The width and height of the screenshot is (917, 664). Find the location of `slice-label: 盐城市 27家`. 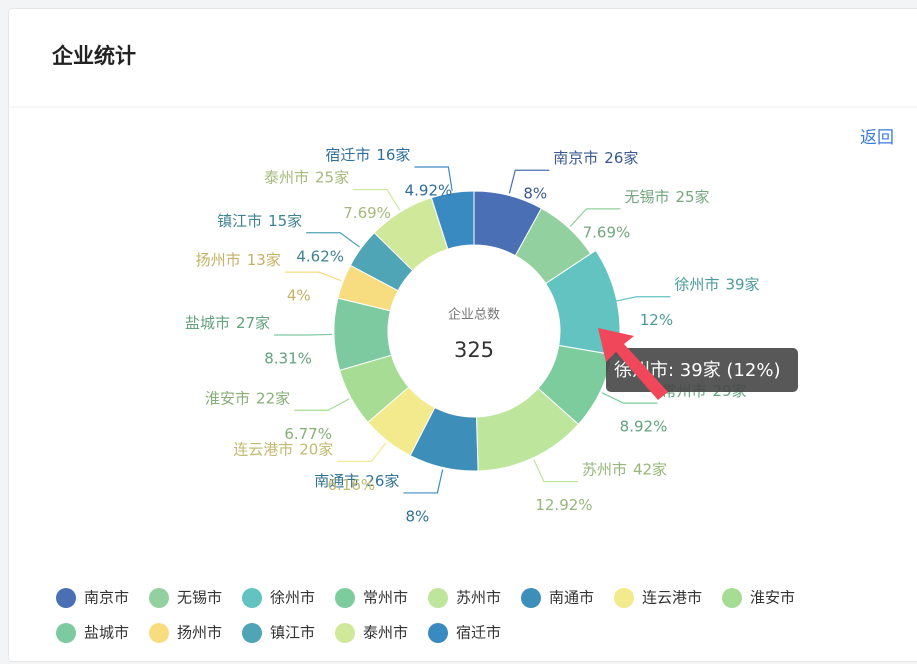

slice-label: 盐城市 27家 is located at coordinates (227, 323).